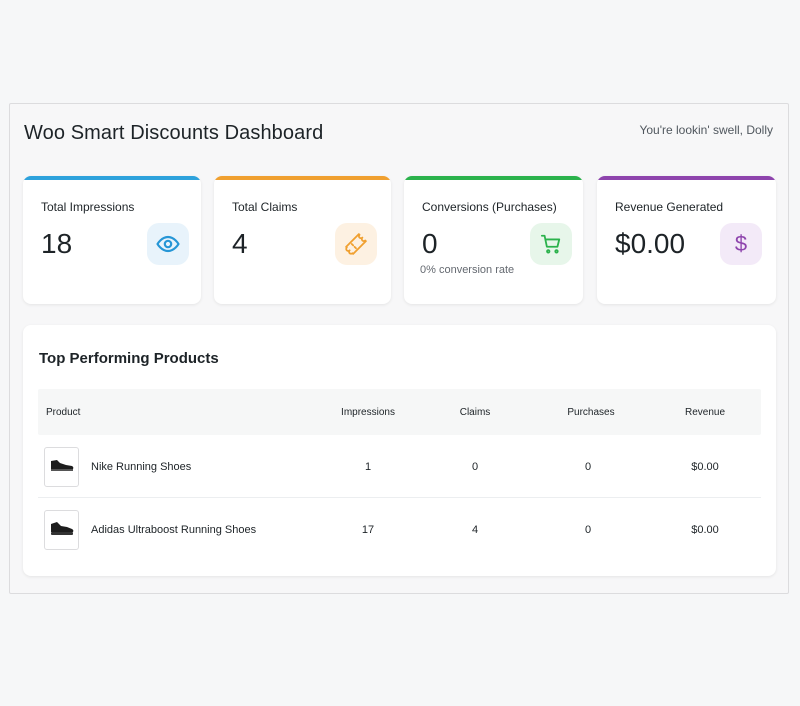  I want to click on section-title: Top Performing Products, so click(129, 358).